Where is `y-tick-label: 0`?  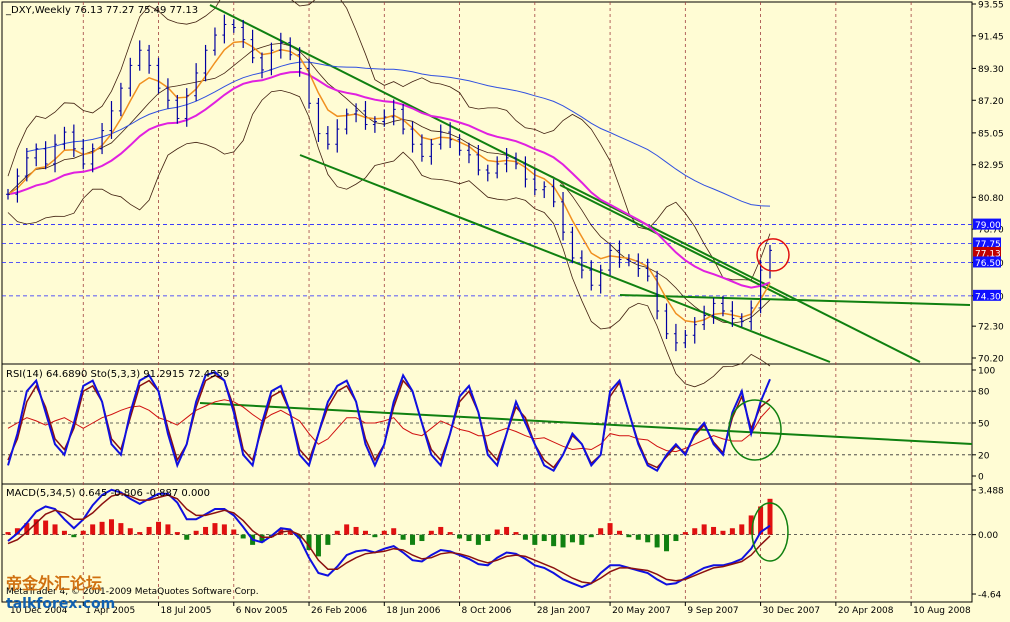 y-tick-label: 0 is located at coordinates (981, 478).